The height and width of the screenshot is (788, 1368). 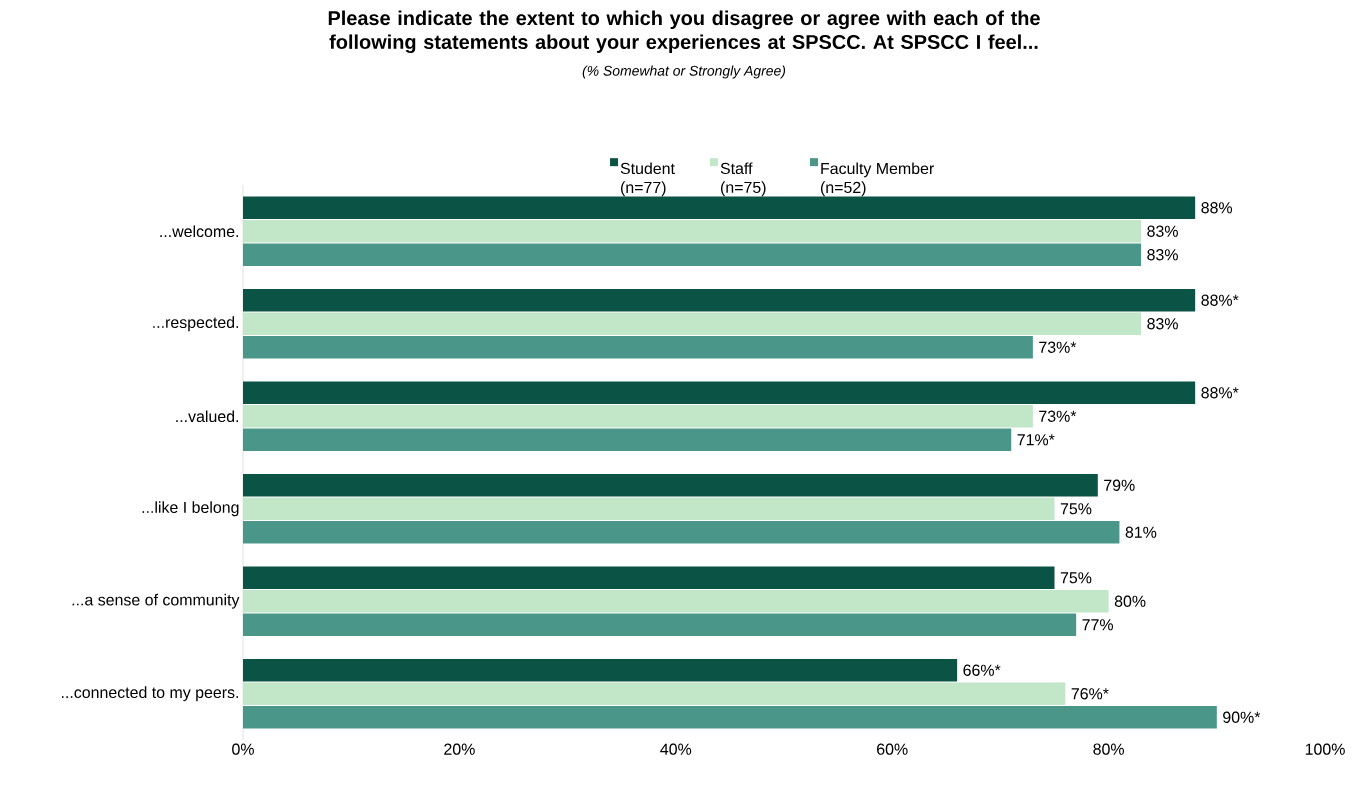 I want to click on y-tick-label: ...welcome., so click(x=199, y=231).